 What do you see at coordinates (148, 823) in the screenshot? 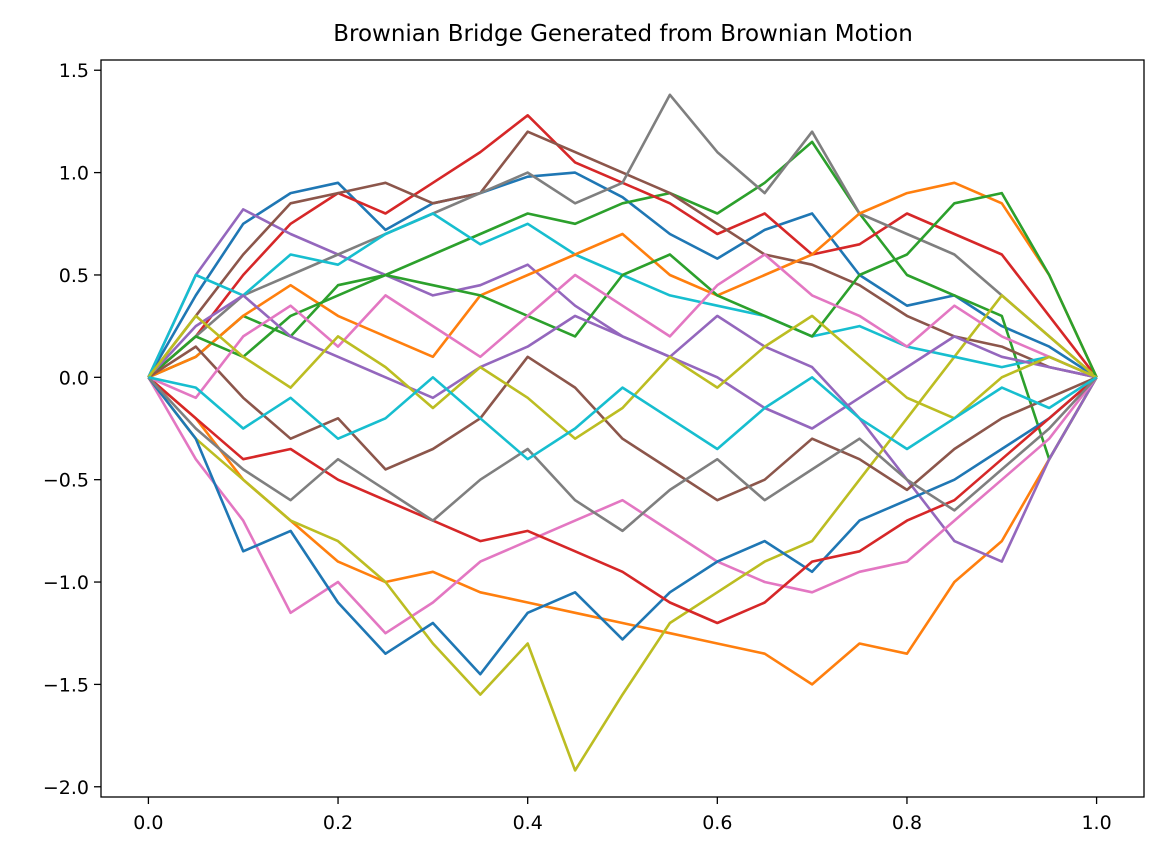
I see `x-tick-label: 0.0` at bounding box center [148, 823].